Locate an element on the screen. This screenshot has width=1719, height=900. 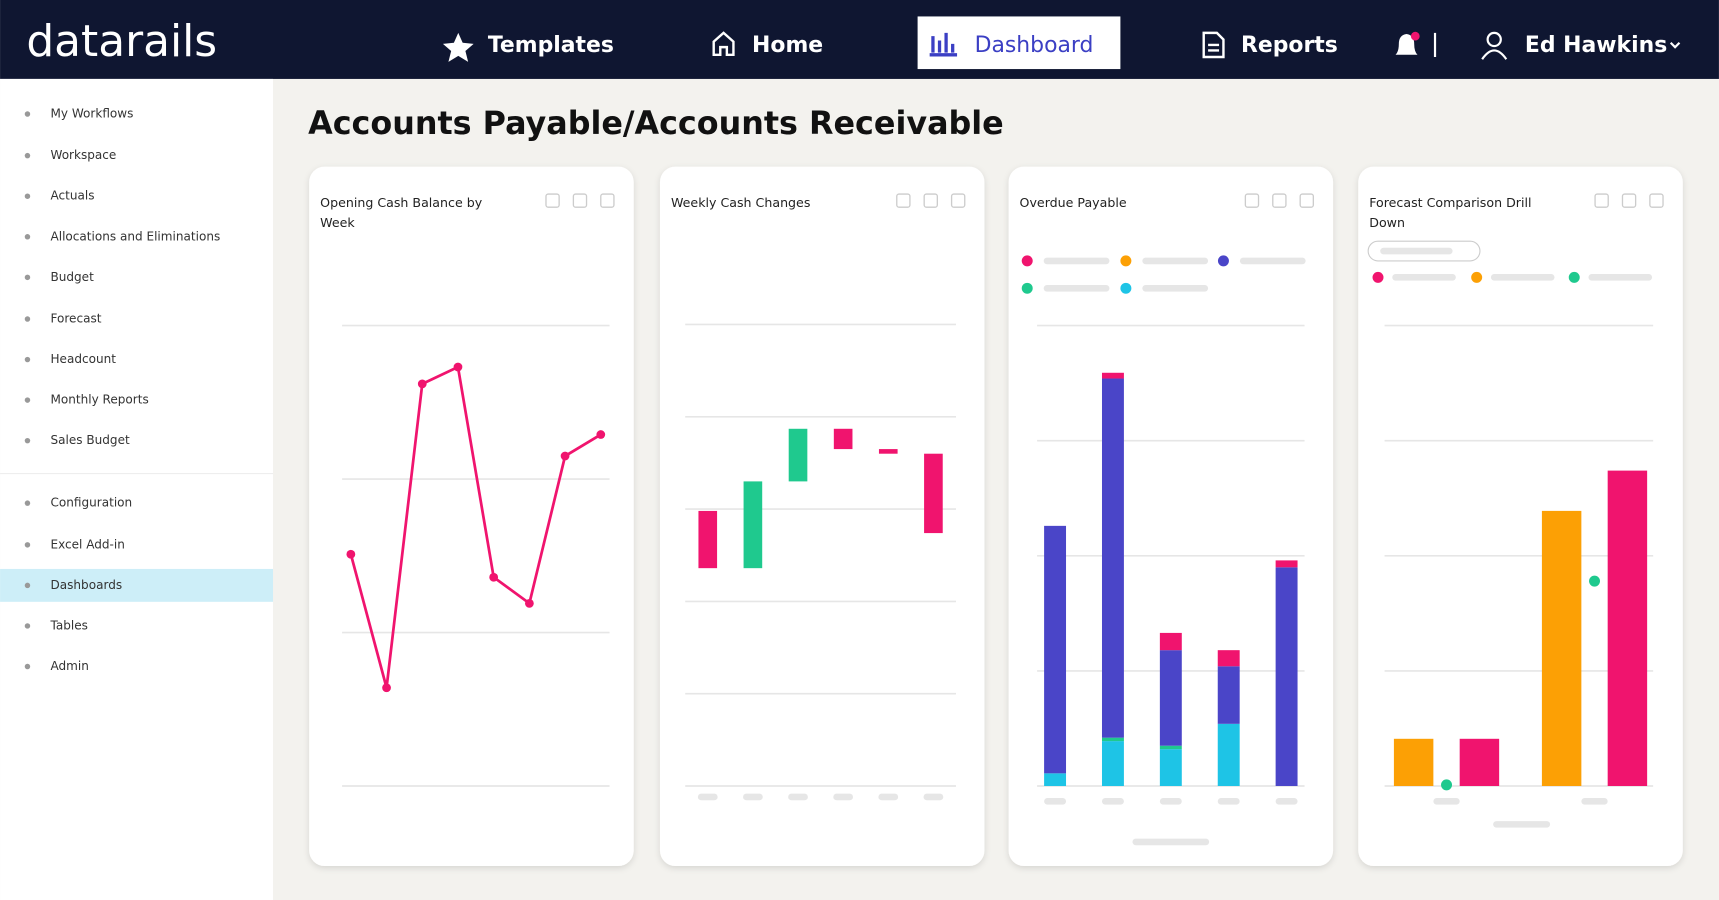
nav-dashboard: Dashboard is located at coordinates (1034, 45).